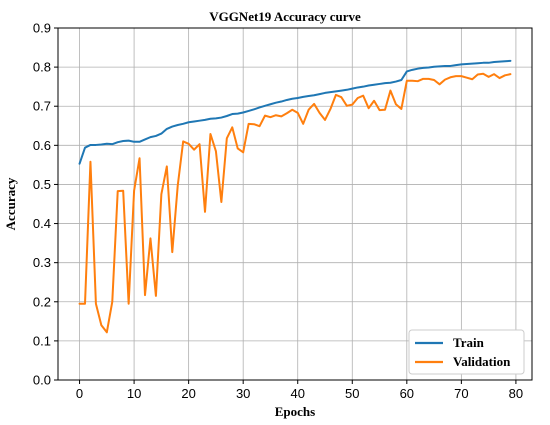 The width and height of the screenshot is (550, 425). Describe the element at coordinates (10, 203) in the screenshot. I see `y-axis-label: Accuracy` at that location.